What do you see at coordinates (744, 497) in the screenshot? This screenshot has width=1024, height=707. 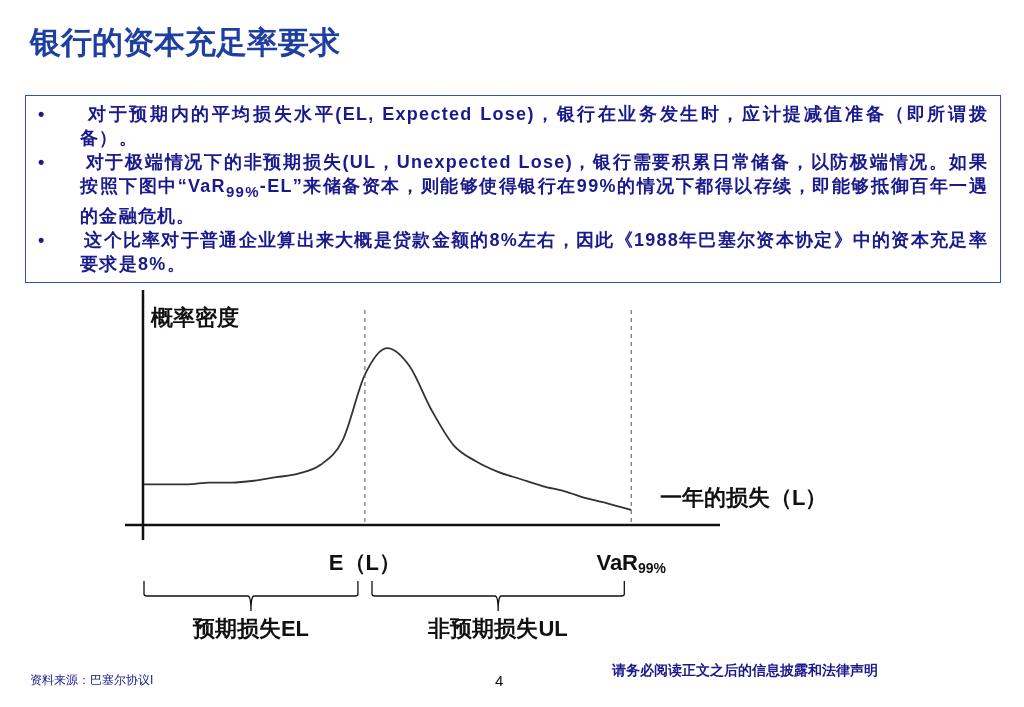 I see `x-axis-title: 一年的损失（L）` at bounding box center [744, 497].